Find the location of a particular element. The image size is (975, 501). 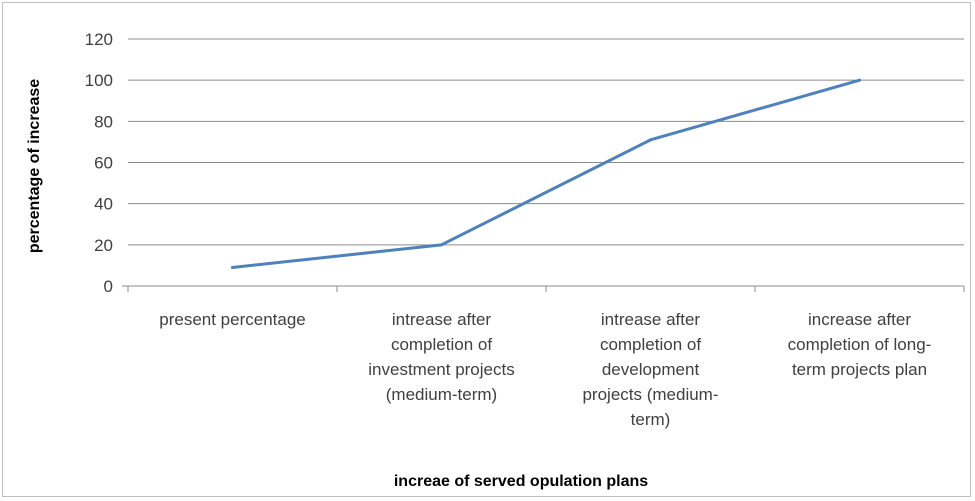

y-tick-label: 100 is located at coordinates (99, 80).